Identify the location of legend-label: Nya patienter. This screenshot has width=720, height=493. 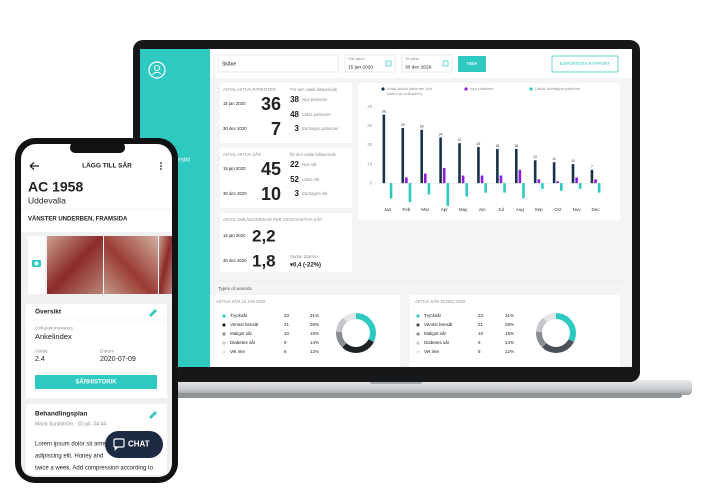
(482, 88).